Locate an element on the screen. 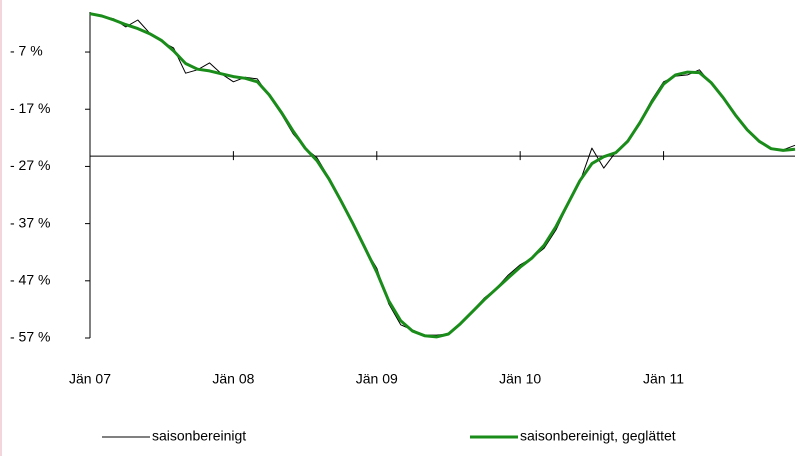 The width and height of the screenshot is (796, 456). y-tick-label: - 37 % is located at coordinates (30, 222).